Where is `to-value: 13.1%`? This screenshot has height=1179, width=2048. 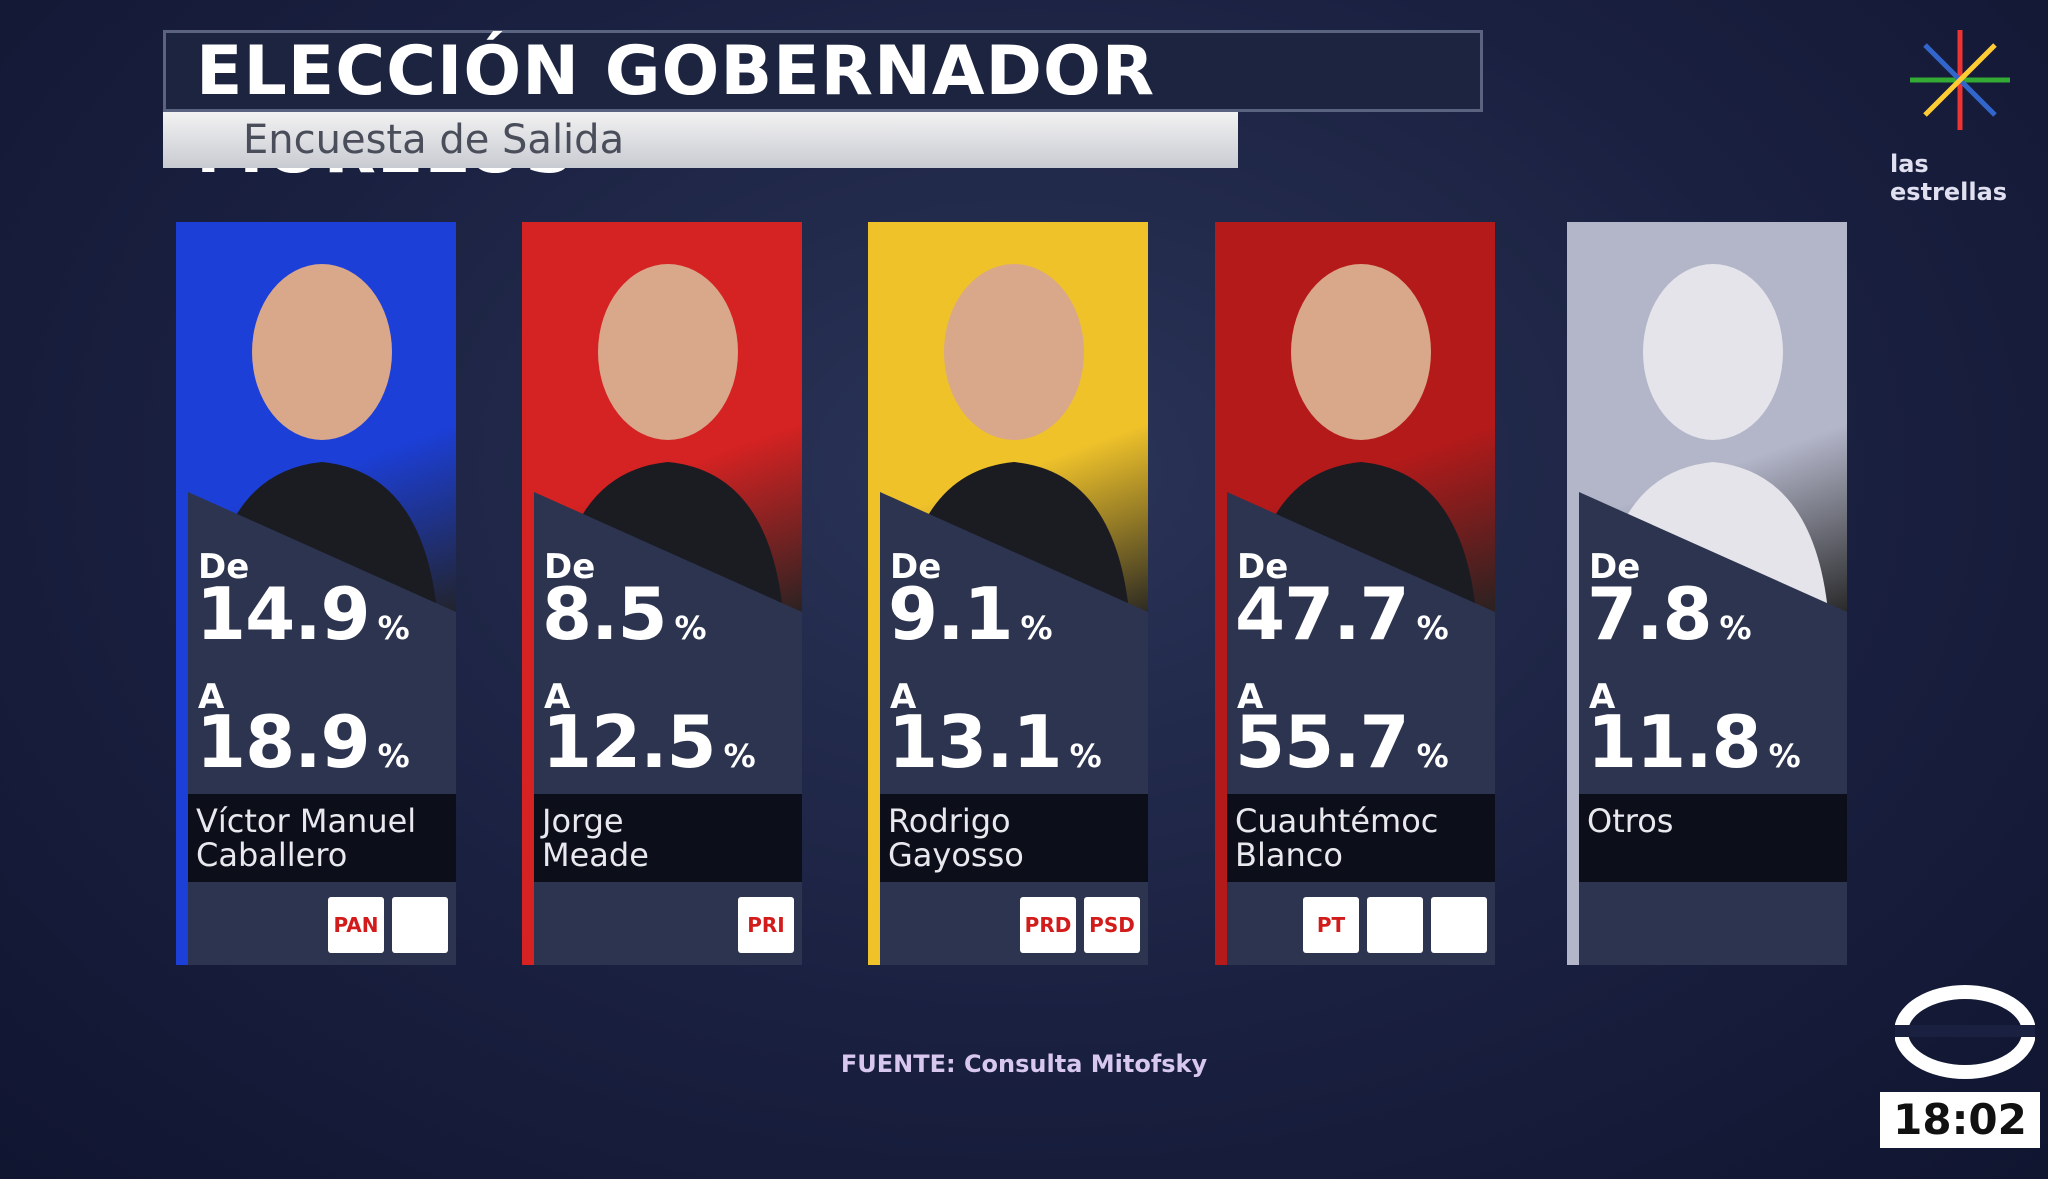 to-value: 13.1% is located at coordinates (995, 742).